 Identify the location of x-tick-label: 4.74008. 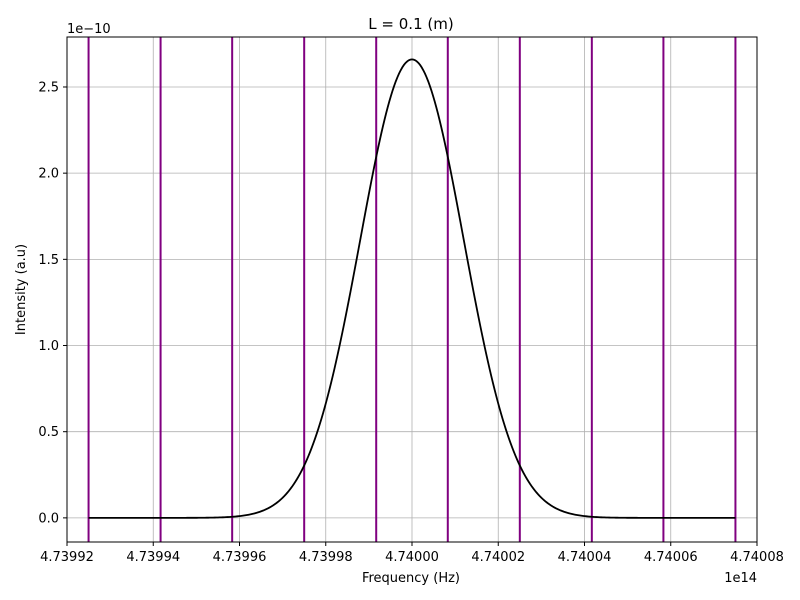
(757, 557).